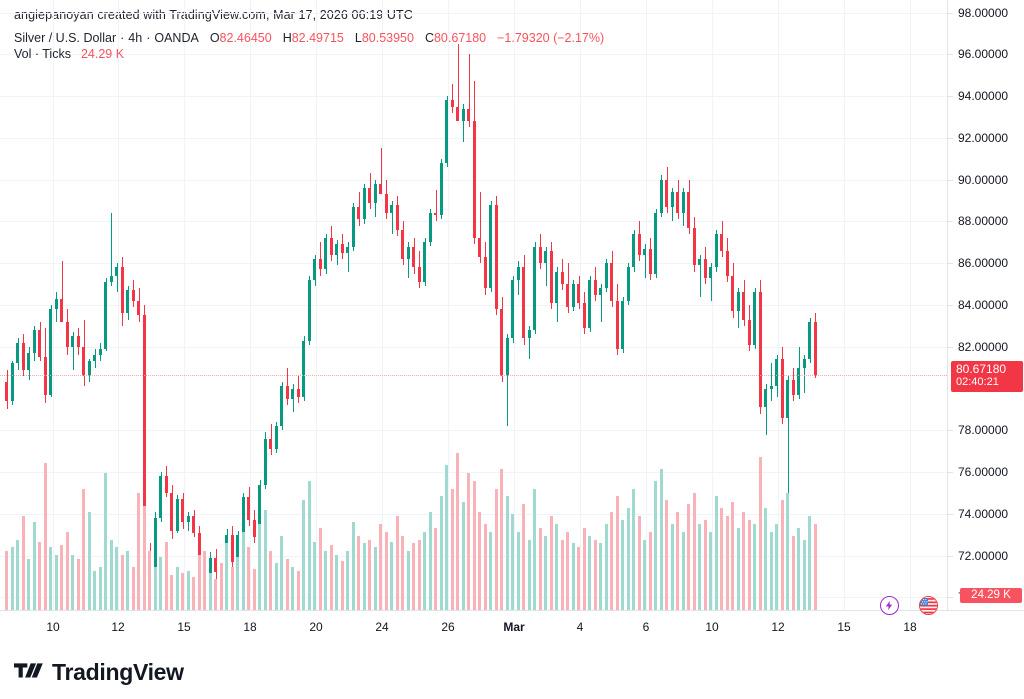 The image size is (1024, 699). I want to click on price-axis-tick-label: 88.00000, so click(983, 221).